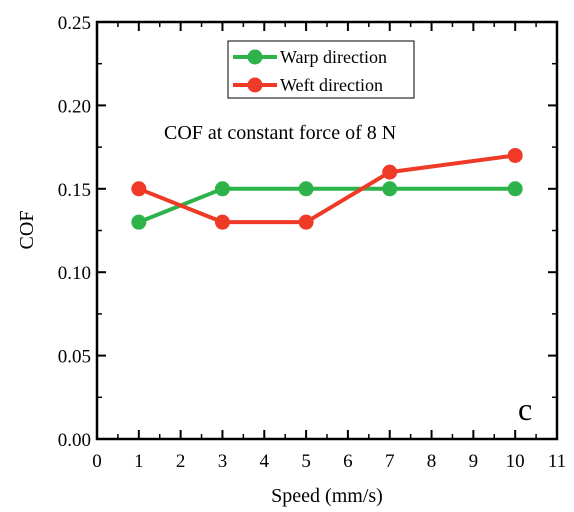 The width and height of the screenshot is (574, 512). Describe the element at coordinates (74, 23) in the screenshot. I see `y-tick-label: 0.25` at that location.